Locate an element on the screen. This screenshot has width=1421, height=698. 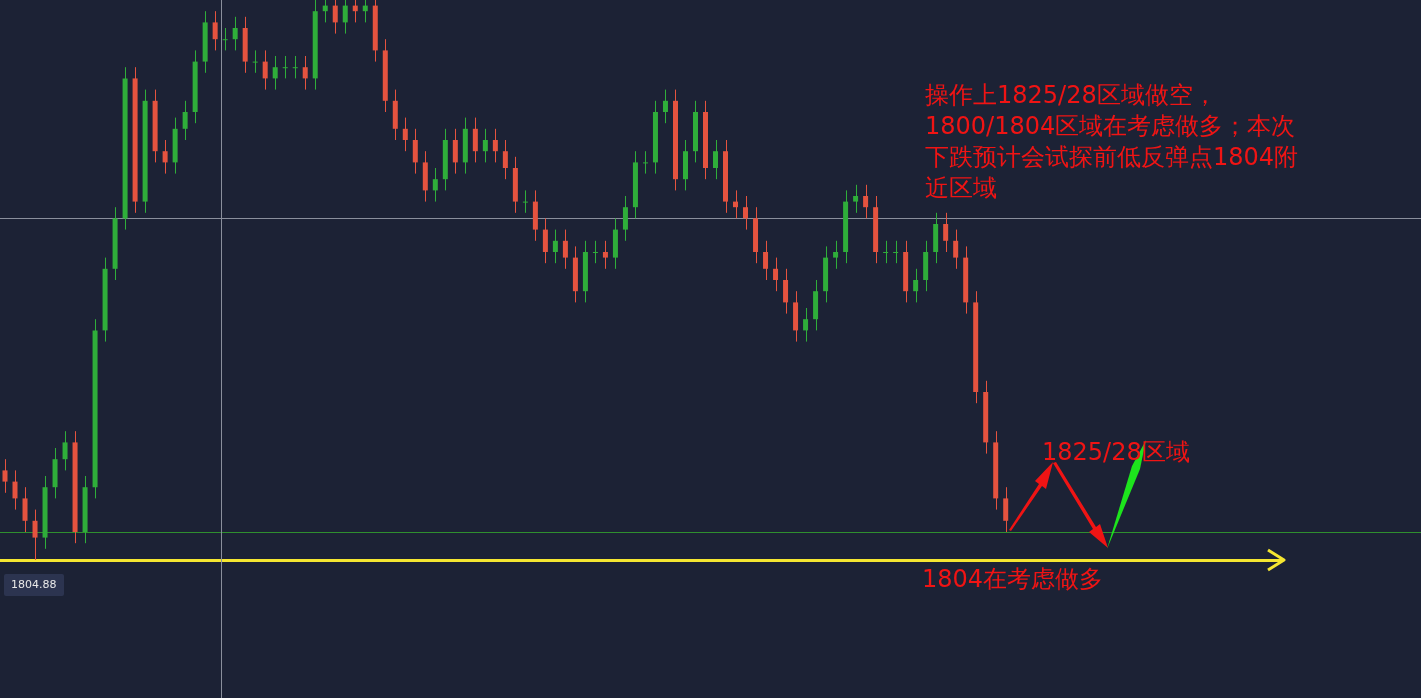
annotation: 1825/28区域 is located at coordinates (1116, 452).